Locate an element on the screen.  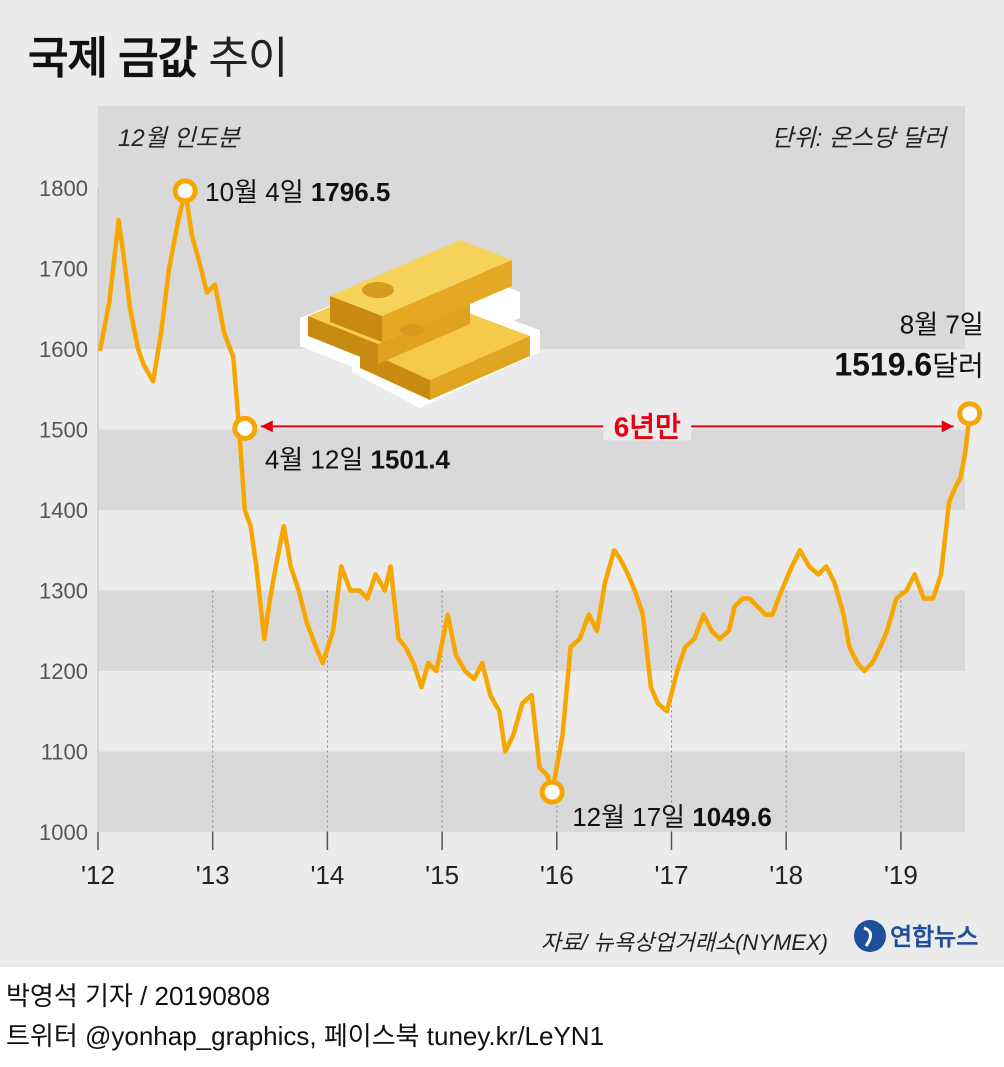
annotation-label: 10월 4일 1796.5 is located at coordinates (297, 192).